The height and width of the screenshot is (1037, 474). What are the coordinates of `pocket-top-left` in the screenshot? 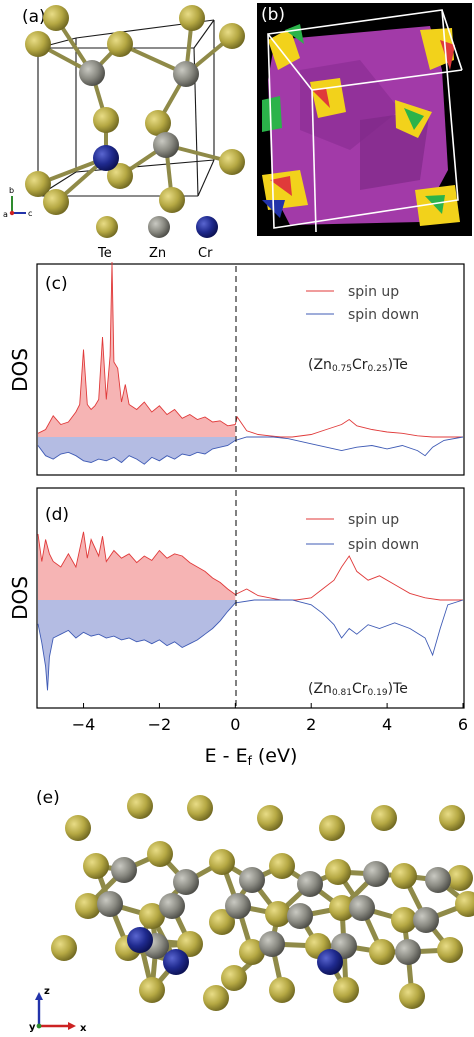 It's located at (284, 49).